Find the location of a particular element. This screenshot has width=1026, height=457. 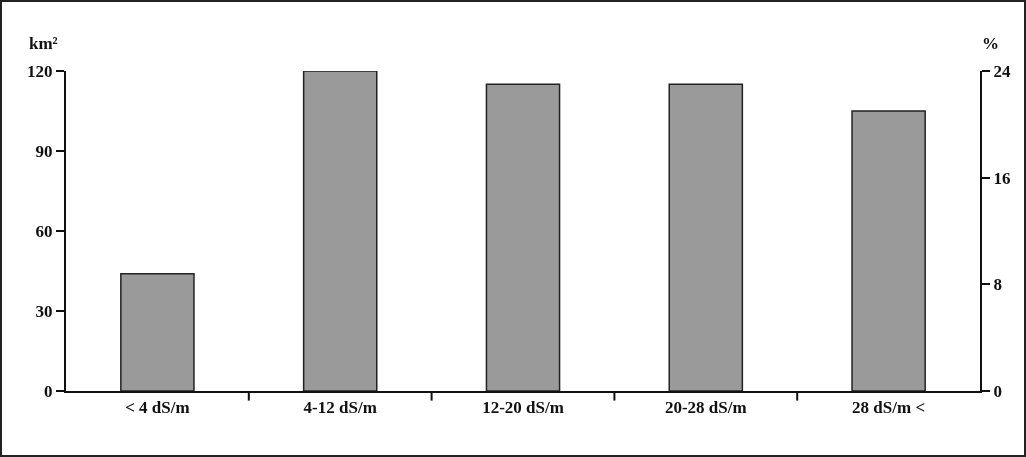

x-tick-label: 20-28 dS/m is located at coordinates (705, 408).